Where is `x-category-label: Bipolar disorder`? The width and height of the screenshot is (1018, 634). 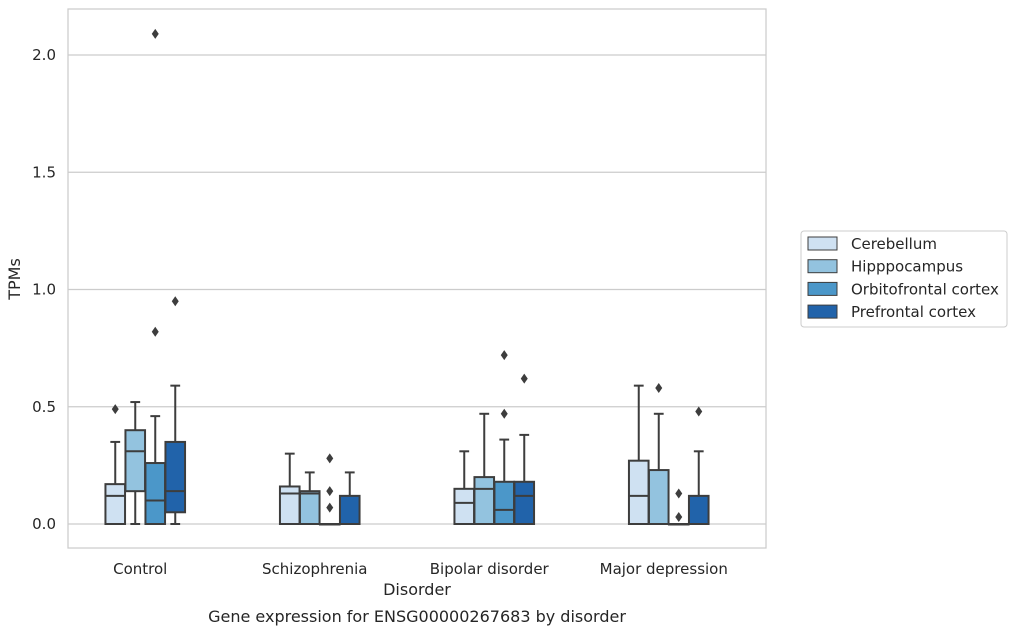
x-category-label: Bipolar disorder is located at coordinates (490, 569).